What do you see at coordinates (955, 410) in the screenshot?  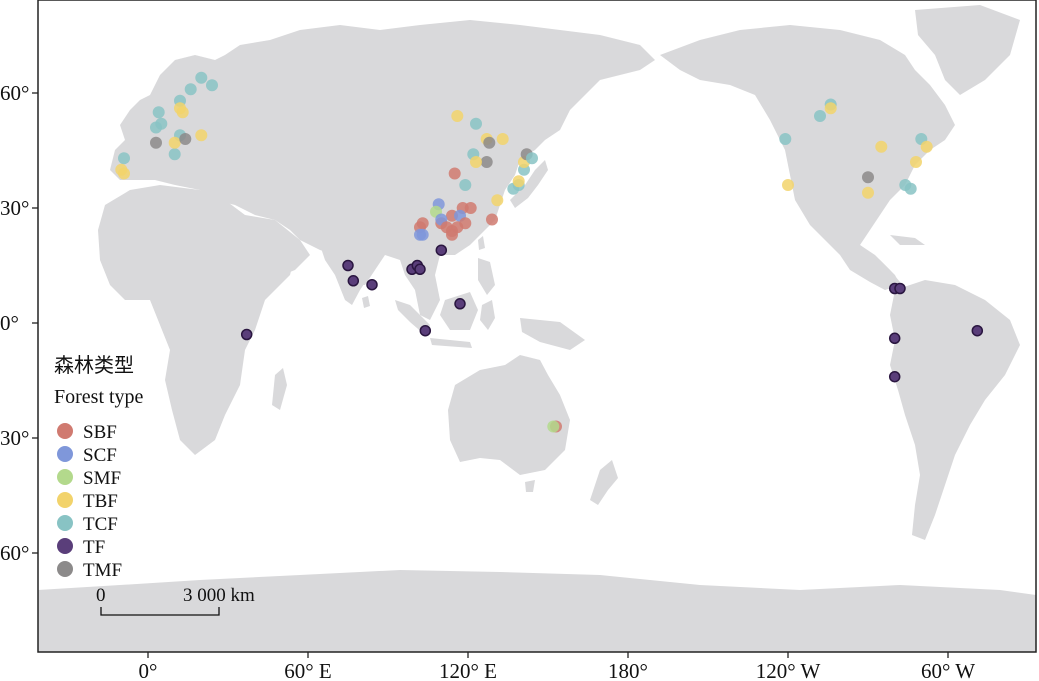 I see `south-america-landmass` at bounding box center [955, 410].